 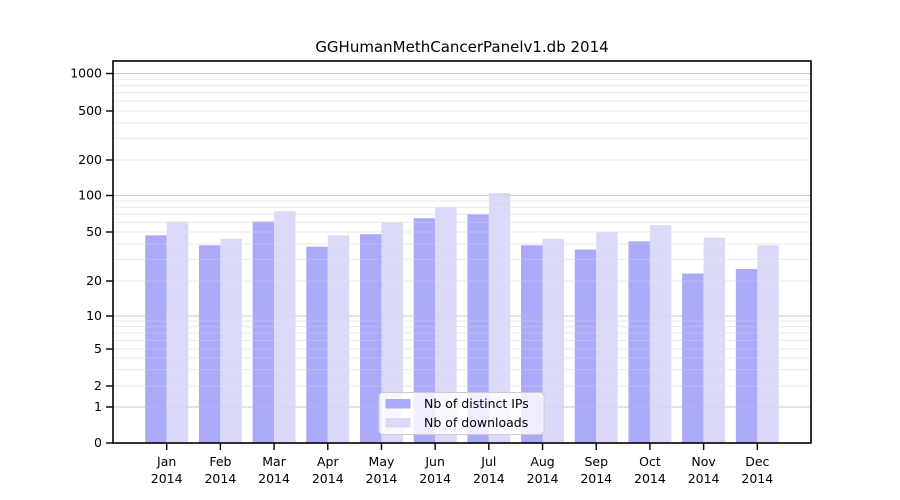 I want to click on legend-swatch-distinct-ips, so click(x=398, y=404).